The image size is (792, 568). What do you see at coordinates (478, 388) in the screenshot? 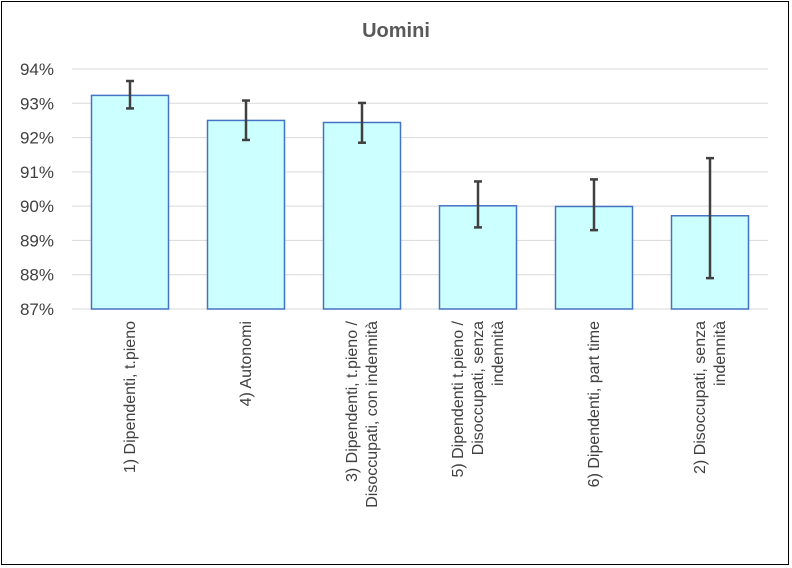
I see `x-tick-label-line: Disoccupati, senza` at bounding box center [478, 388].